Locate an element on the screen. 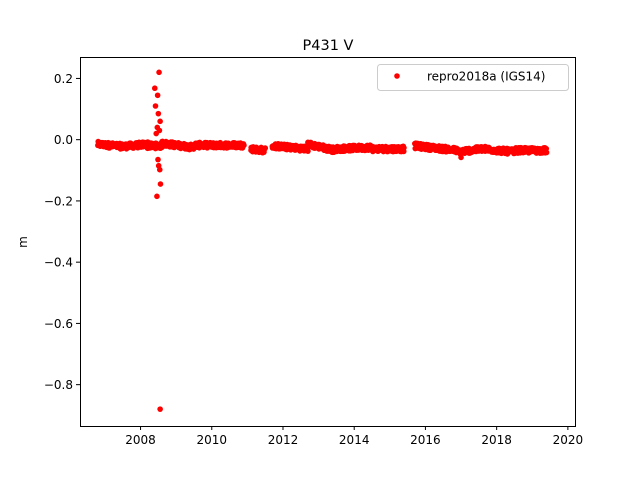 This screenshot has width=640, height=480. legend: repro2018a (IGS14) is located at coordinates (473, 77).